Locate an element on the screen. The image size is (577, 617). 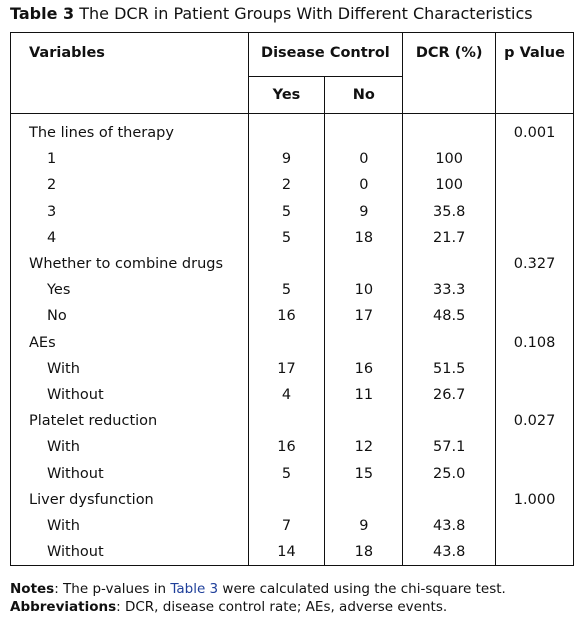
row-dcr: 33.3 is located at coordinates (449, 290).